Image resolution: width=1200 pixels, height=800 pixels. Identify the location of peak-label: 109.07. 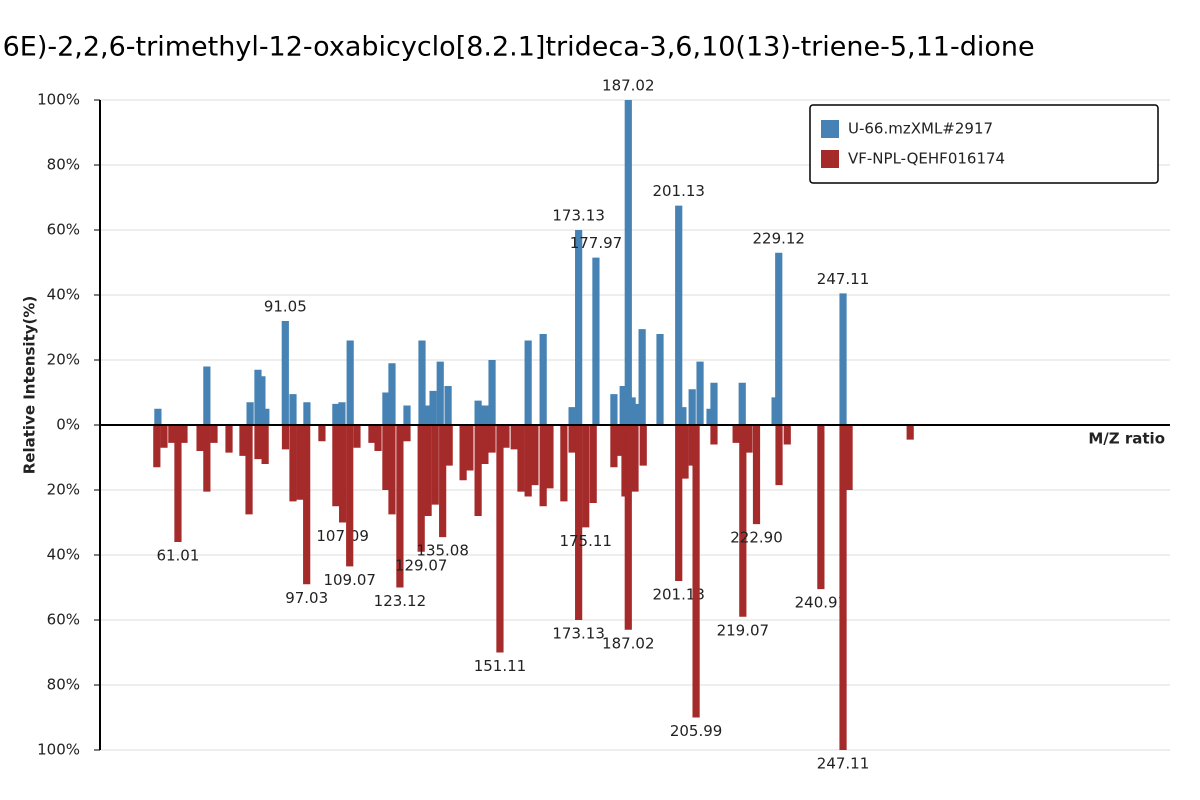
(349, 580).